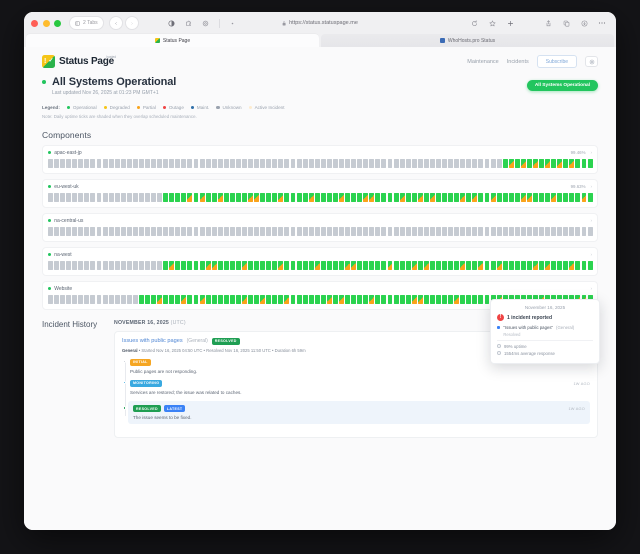  I want to click on maximize-window-button, so click(57, 23).